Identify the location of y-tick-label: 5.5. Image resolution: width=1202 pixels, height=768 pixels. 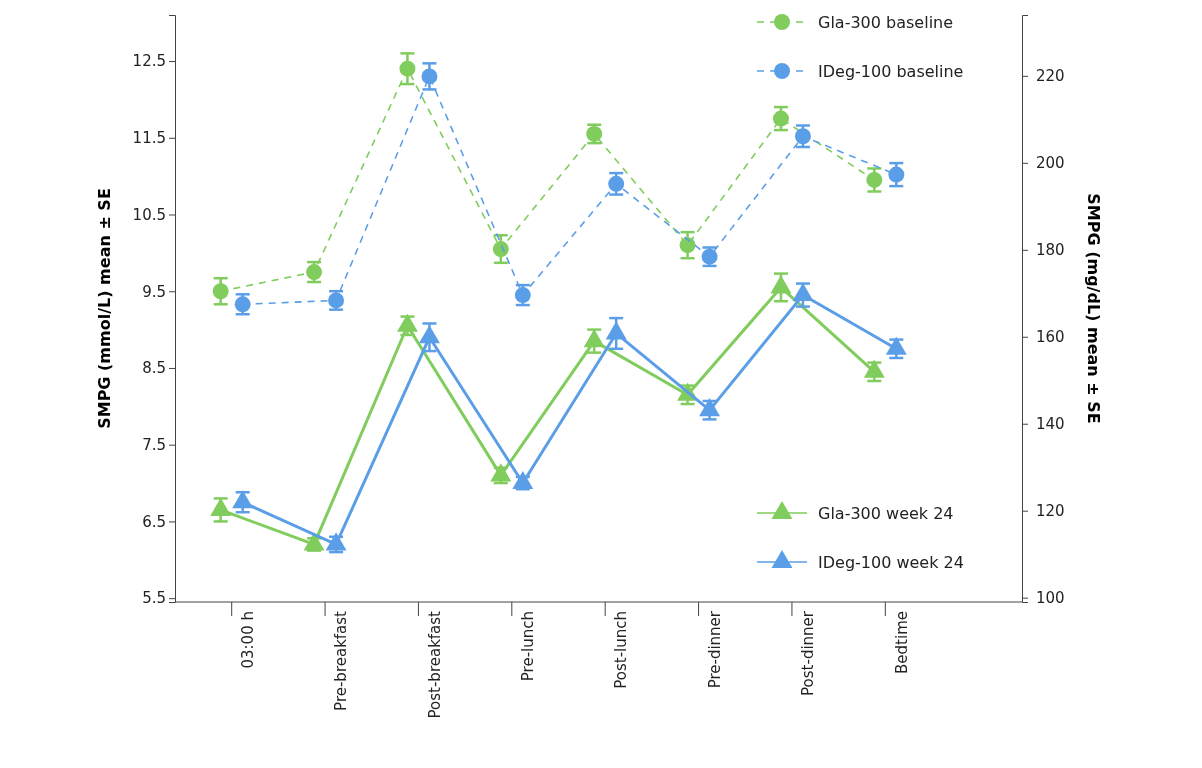
(154, 598).